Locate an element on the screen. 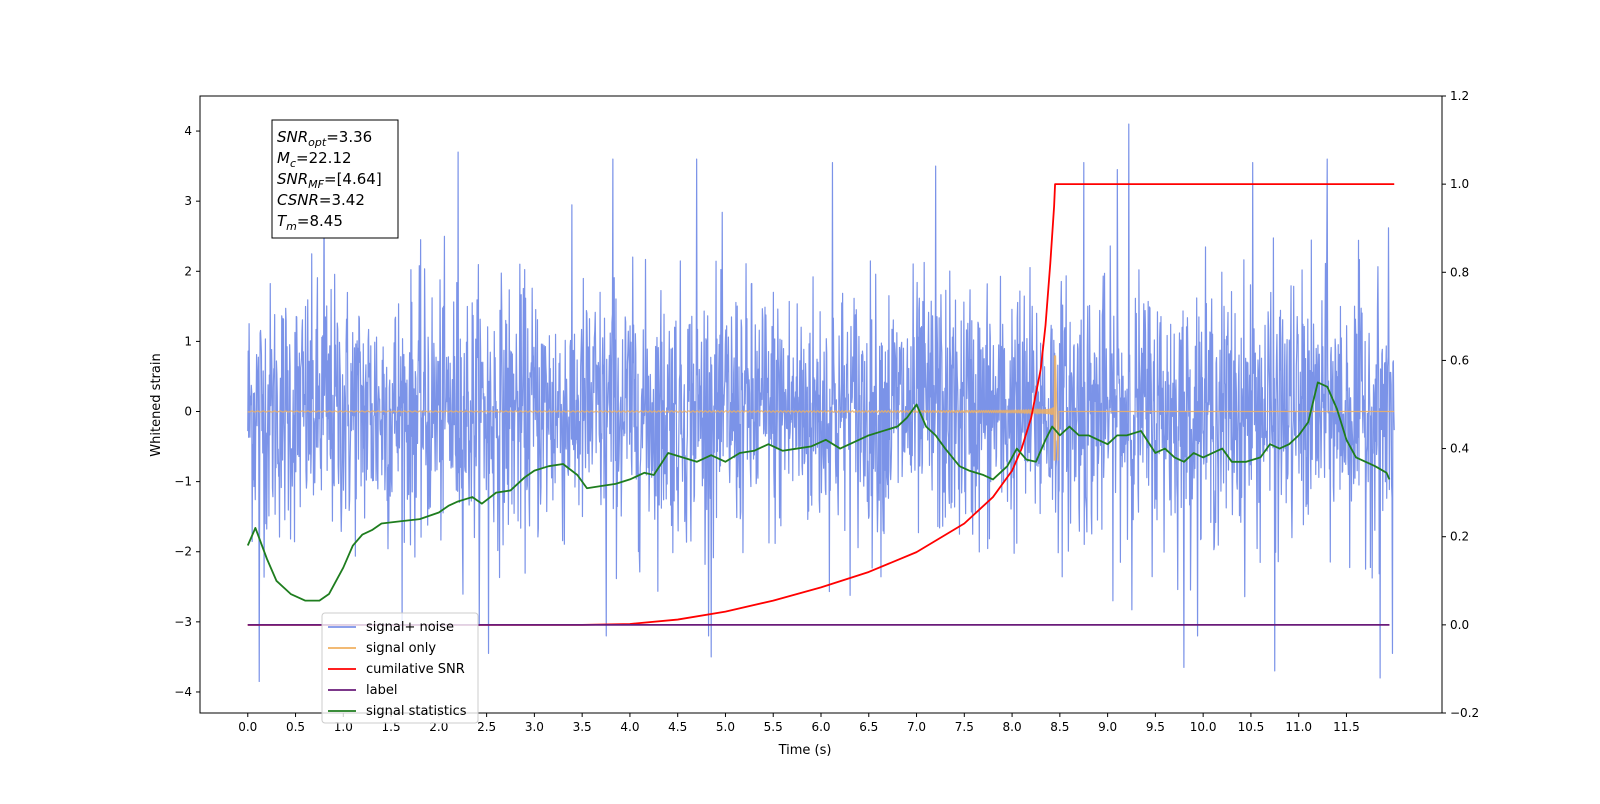 This screenshot has height=804, width=1600. y2-tick-label: 0.6 is located at coordinates (1459, 360).